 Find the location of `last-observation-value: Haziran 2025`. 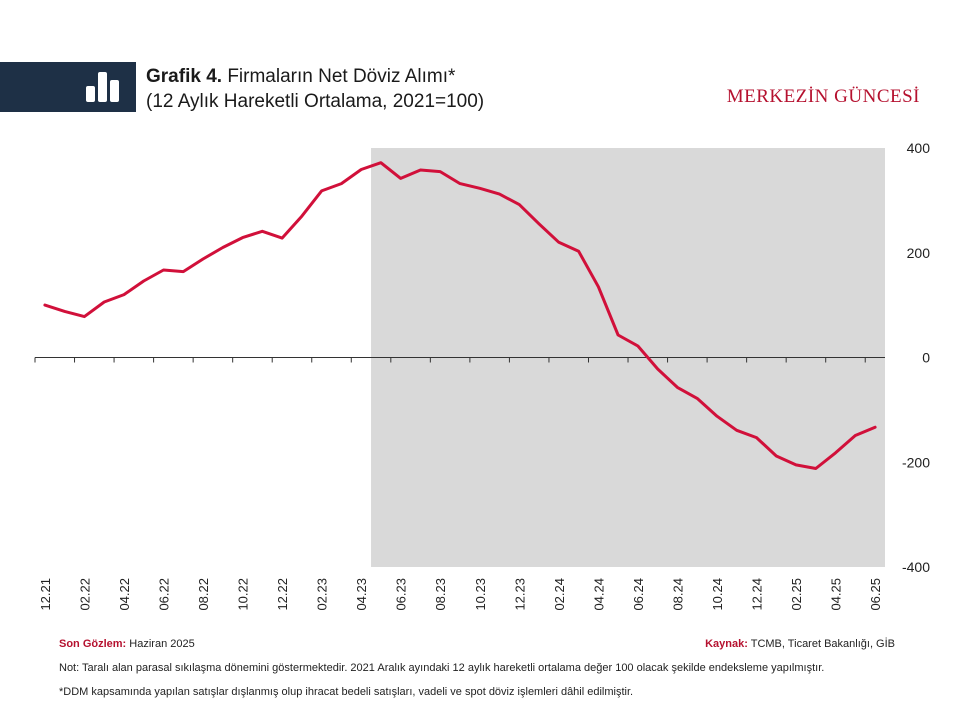

last-observation-value: Haziran 2025 is located at coordinates (160, 644).